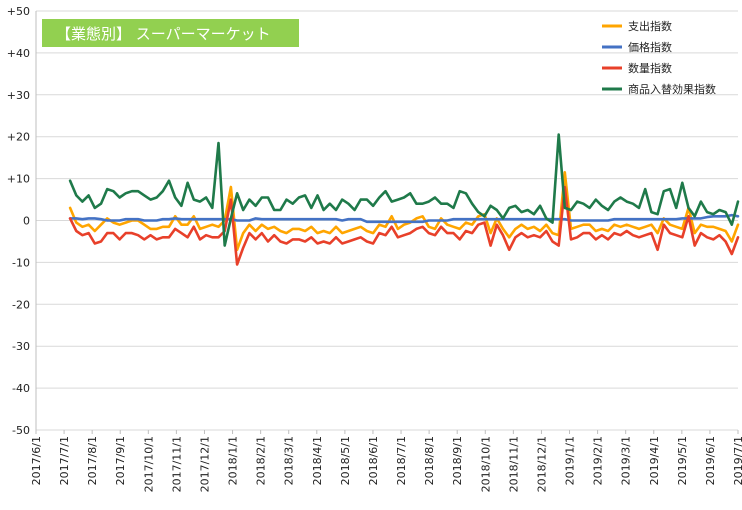 Image resolution: width=742 pixels, height=510 pixels. What do you see at coordinates (64, 460) in the screenshot?
I see `x-tick-label: 2017/7/1` at bounding box center [64, 460].